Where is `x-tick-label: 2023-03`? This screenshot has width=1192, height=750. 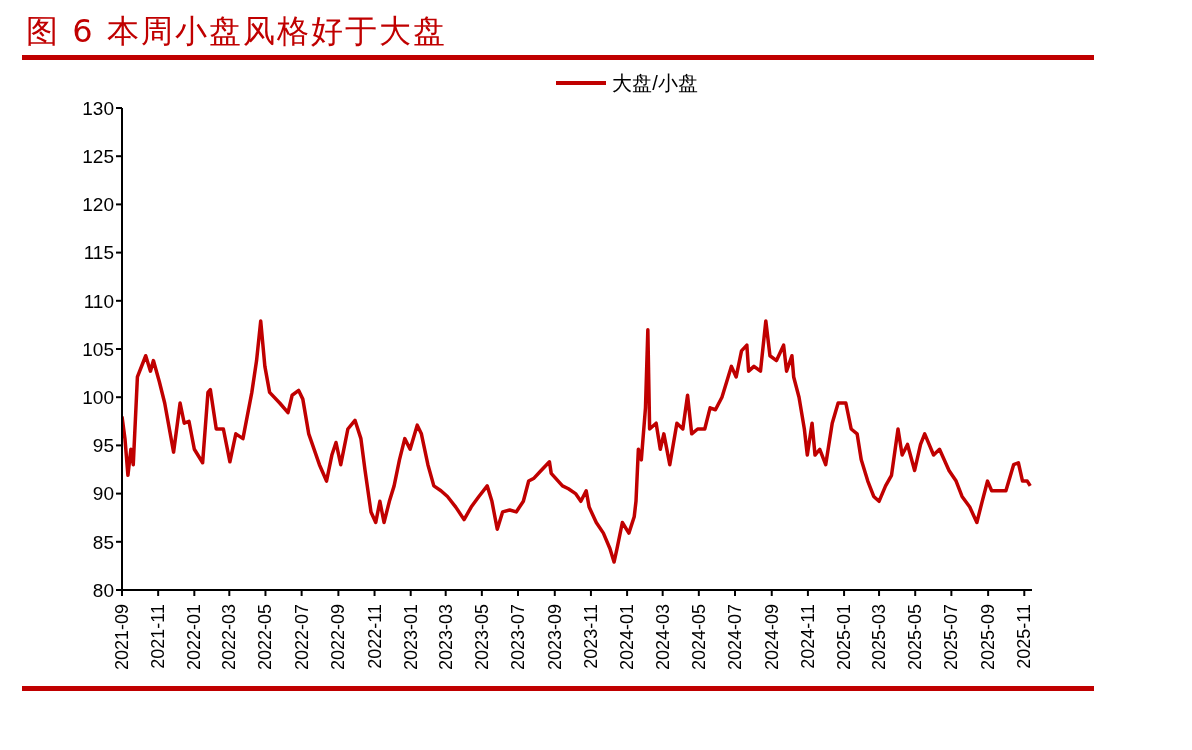 x-tick-label: 2023-03 is located at coordinates (445, 637).